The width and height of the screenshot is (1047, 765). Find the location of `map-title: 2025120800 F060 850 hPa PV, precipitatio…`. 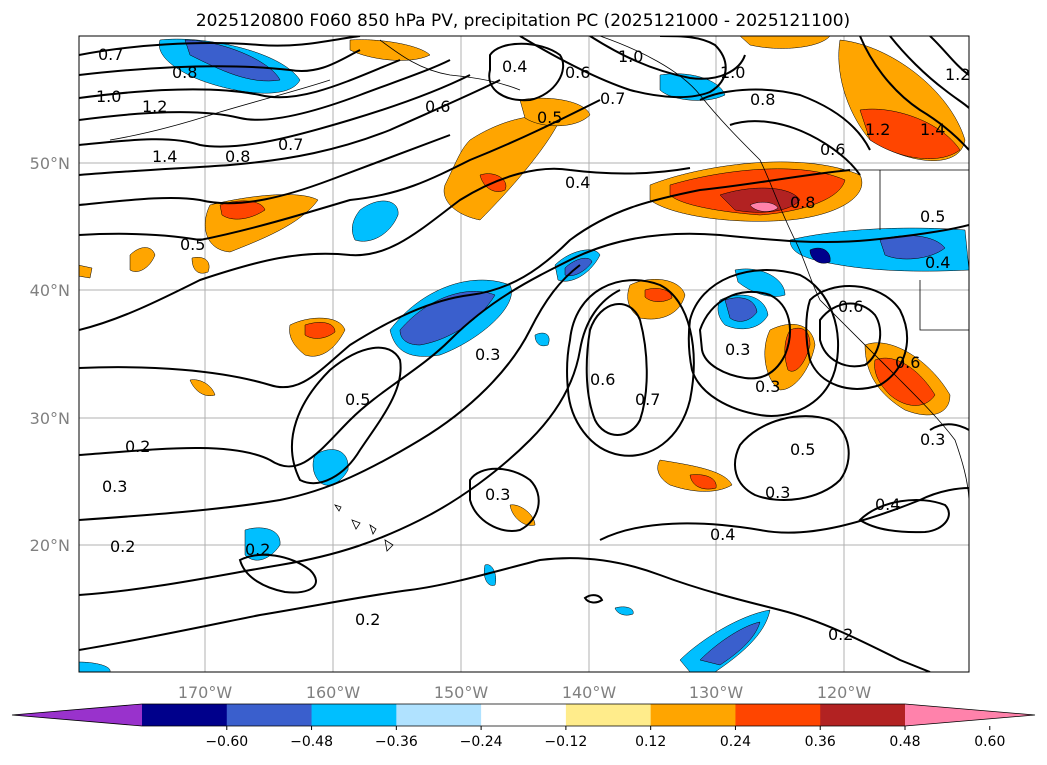

map-title: 2025120800 F060 850 hPa PV, precipitatio… is located at coordinates (523, 21).